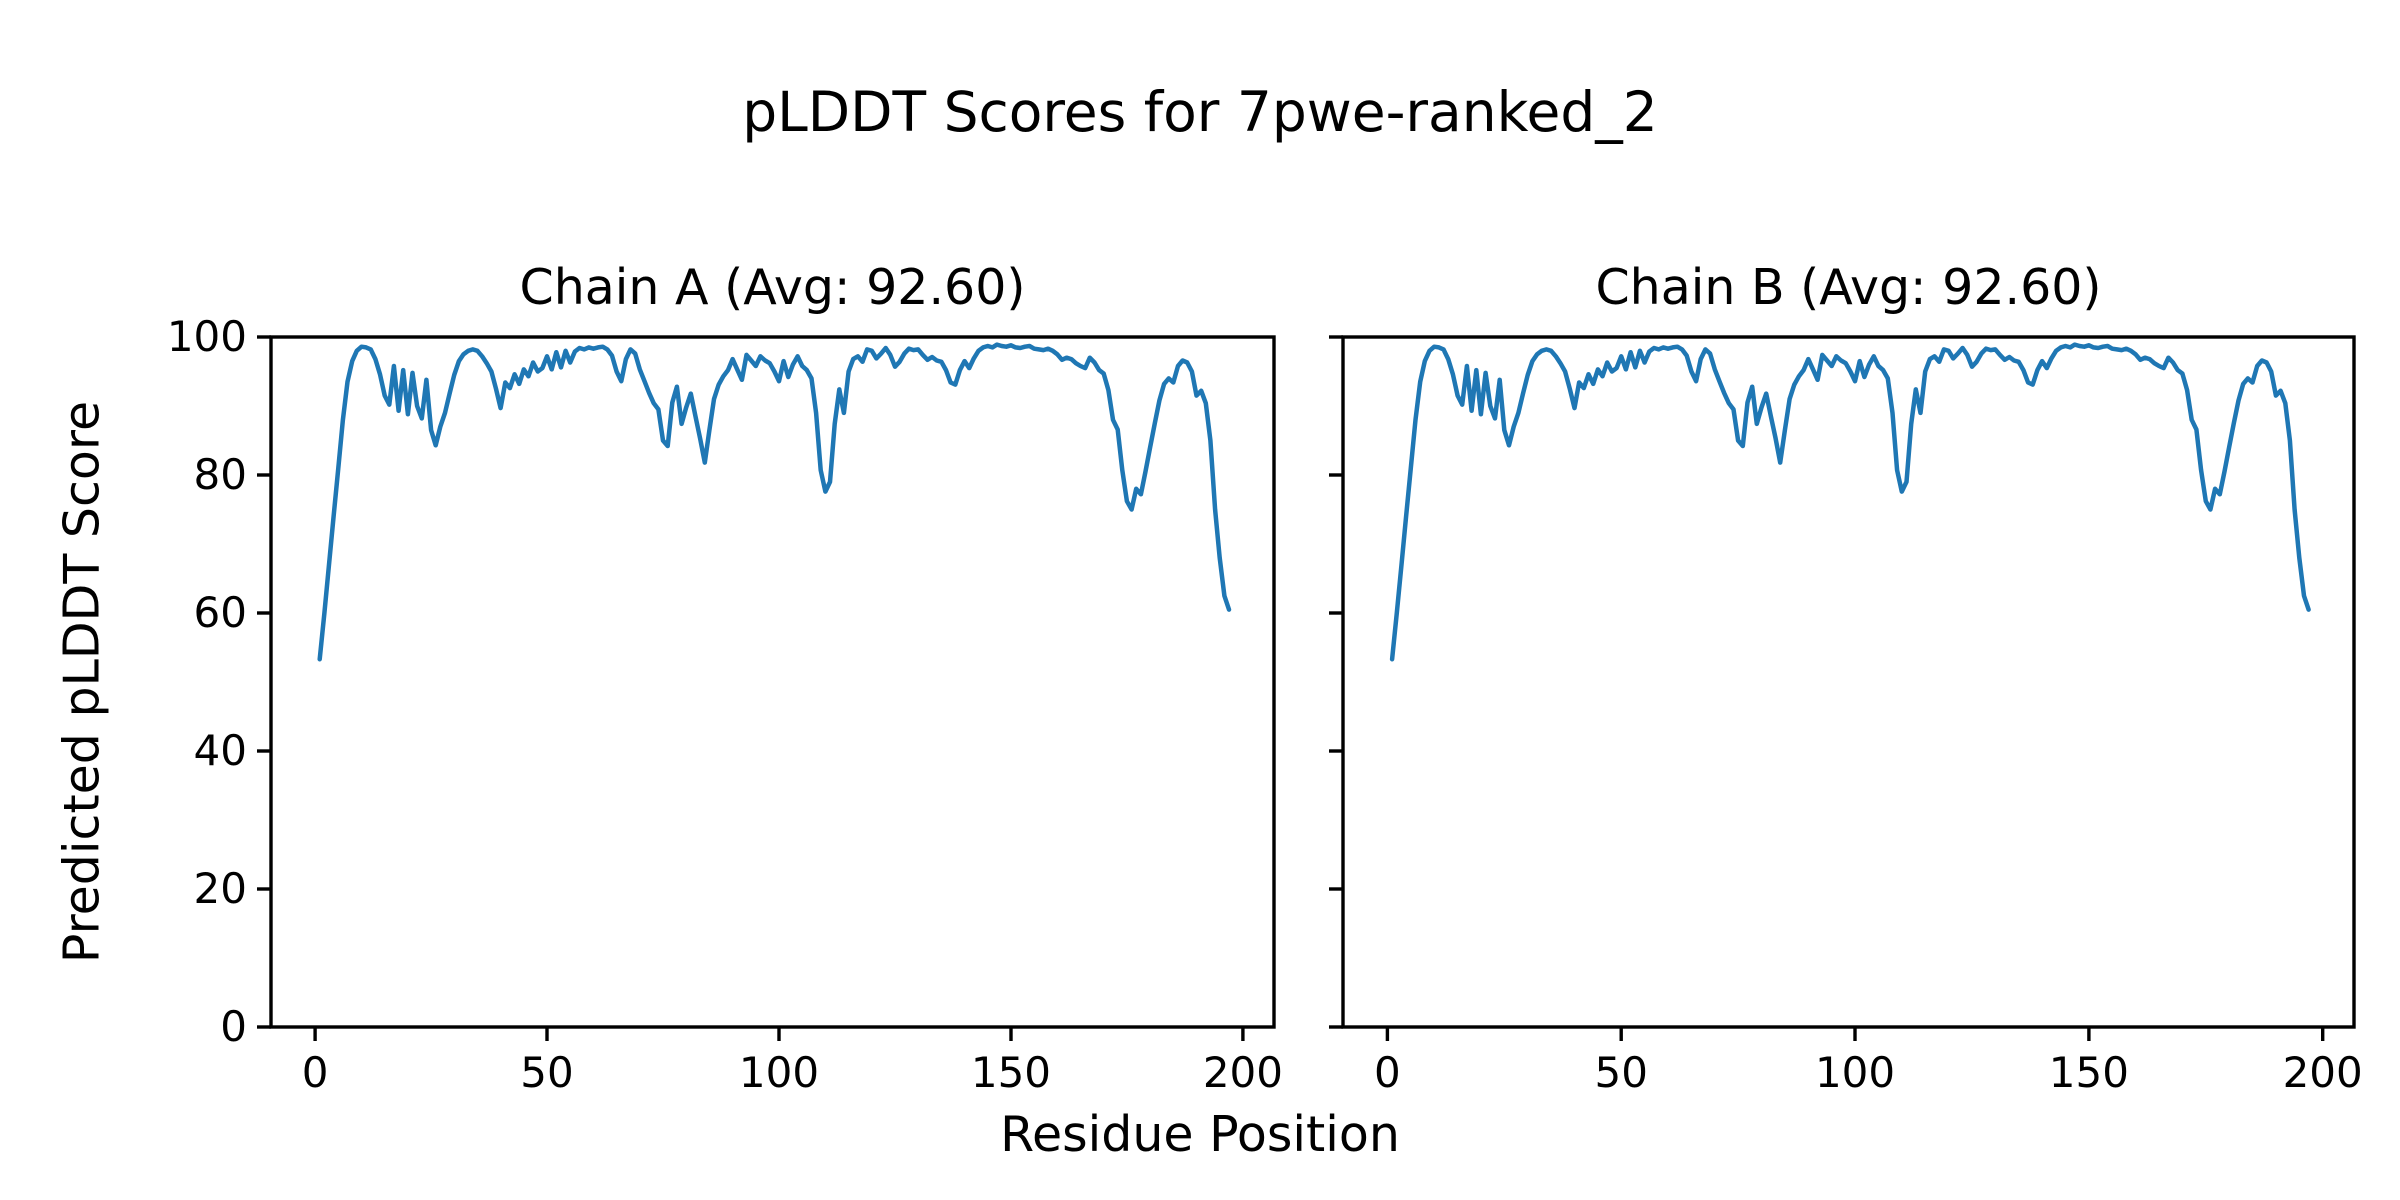 This screenshot has width=2400, height=1200. I want to click on figure-suptitle: pLDDT Scores for 7pwe-ranked_2, so click(1200, 112).